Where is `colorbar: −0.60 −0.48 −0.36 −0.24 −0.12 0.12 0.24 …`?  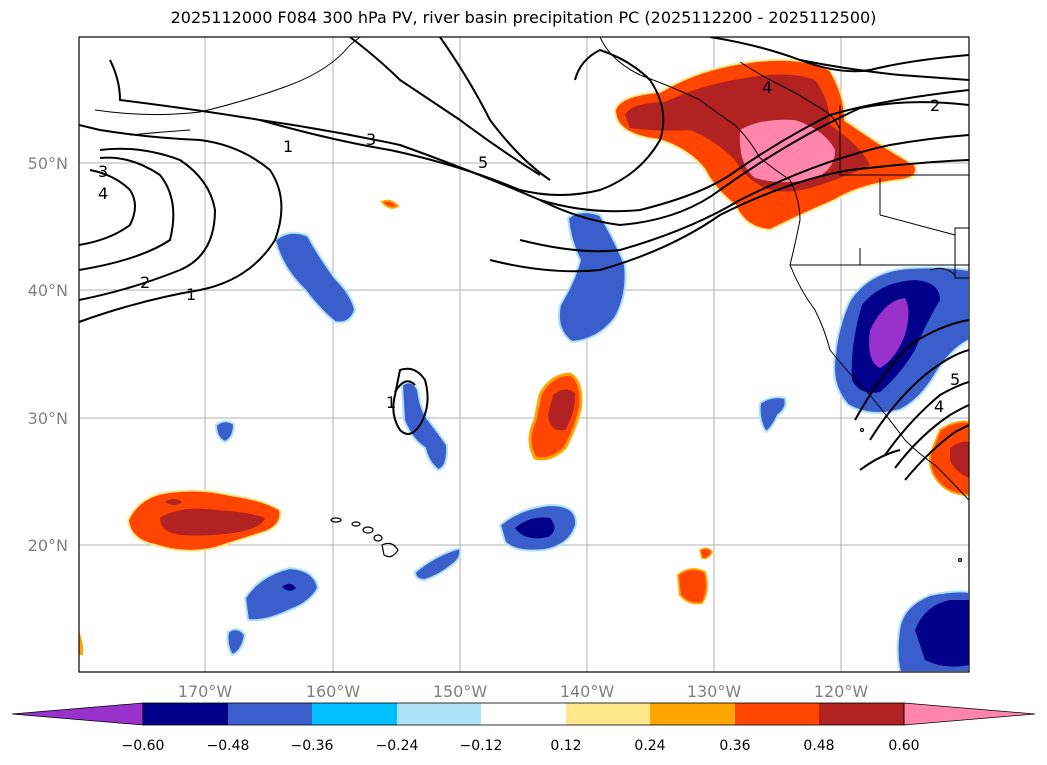
colorbar: −0.60 −0.48 −0.36 −0.24 −0.12 0.12 0.24 … is located at coordinates (523, 728).